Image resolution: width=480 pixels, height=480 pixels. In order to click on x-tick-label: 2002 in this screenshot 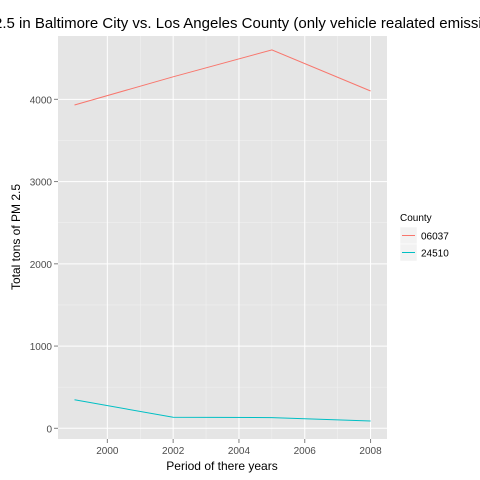, I will do `click(173, 451)`.